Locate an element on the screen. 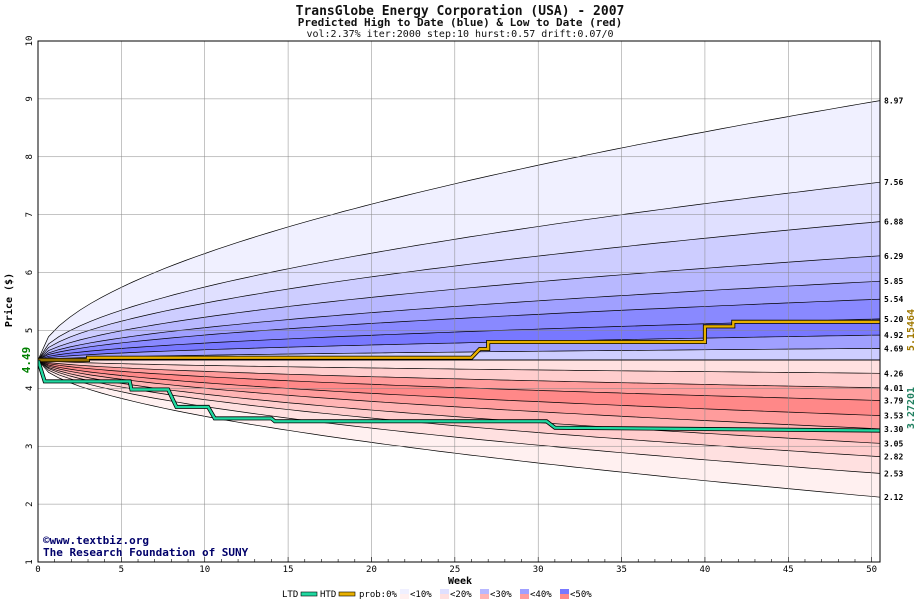  credit-line-1: ©www.textbiz.org is located at coordinates (96, 540).